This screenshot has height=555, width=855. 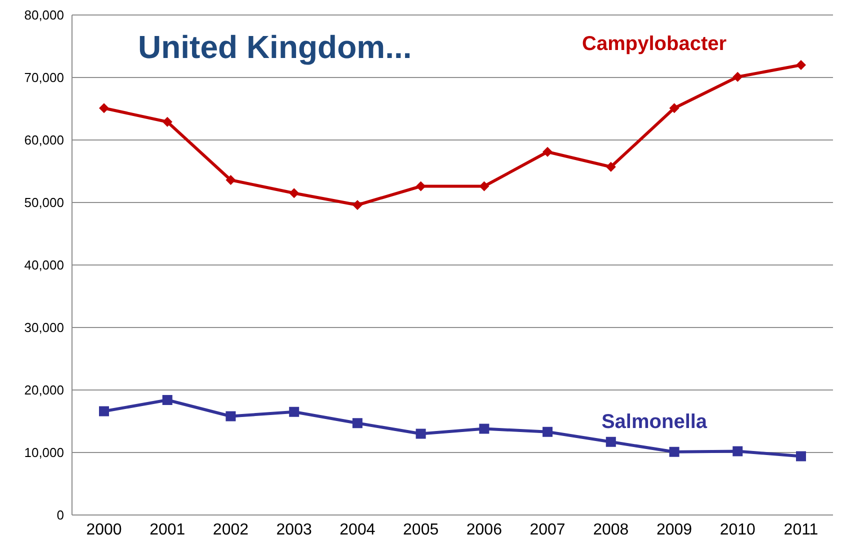 I want to click on y-tick-label: 50,000, so click(x=44, y=202).